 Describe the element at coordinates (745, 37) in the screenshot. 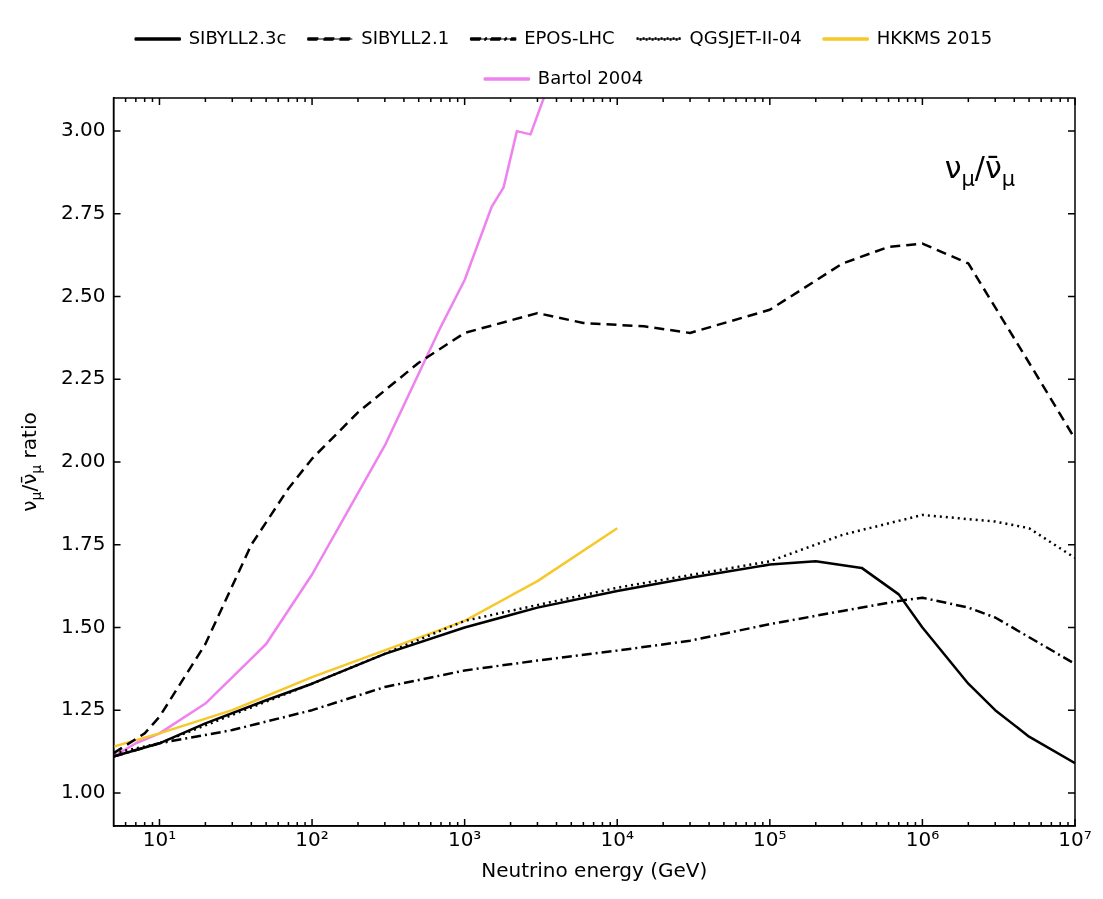

I see `legend-label: QGSJET-II-04` at that location.